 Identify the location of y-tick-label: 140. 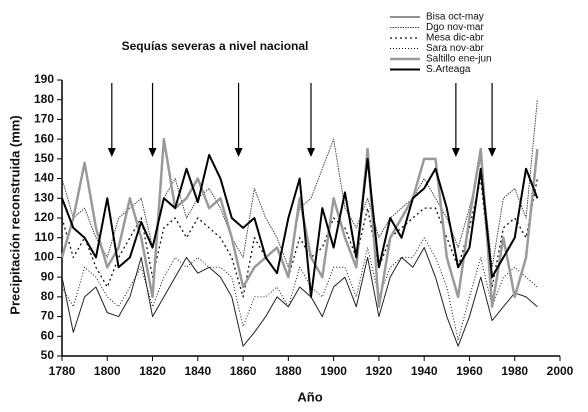
(44, 178).